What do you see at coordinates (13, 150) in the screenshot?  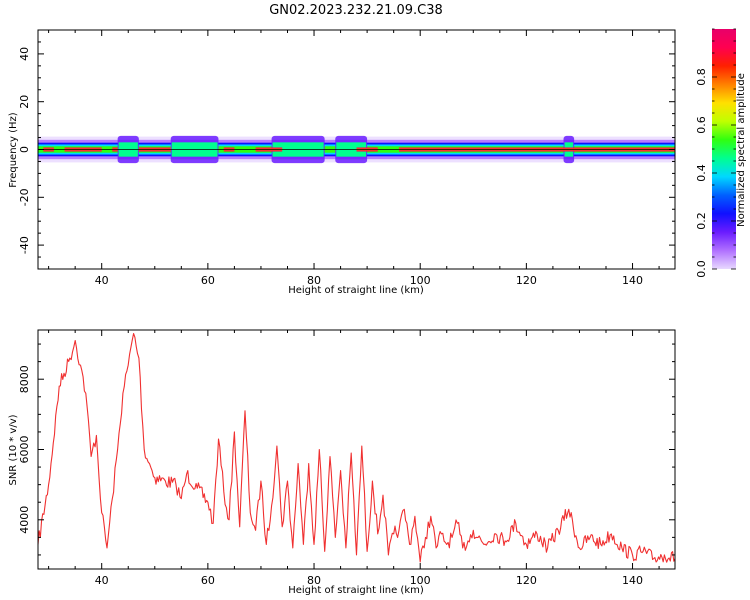 I see `spectrogram-ylabel: Frequency (Hz)` at bounding box center [13, 150].